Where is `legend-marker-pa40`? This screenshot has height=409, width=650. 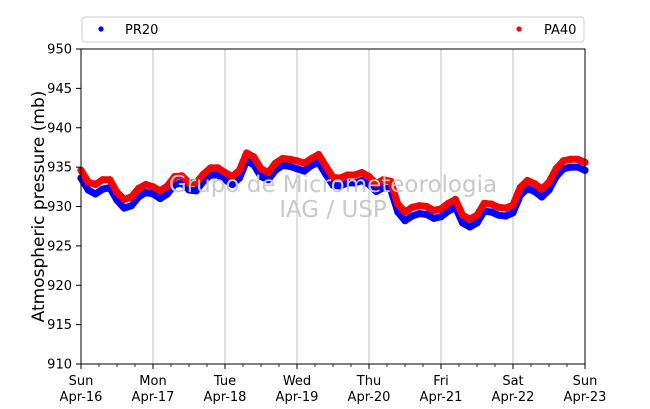 legend-marker-pa40 is located at coordinates (519, 29).